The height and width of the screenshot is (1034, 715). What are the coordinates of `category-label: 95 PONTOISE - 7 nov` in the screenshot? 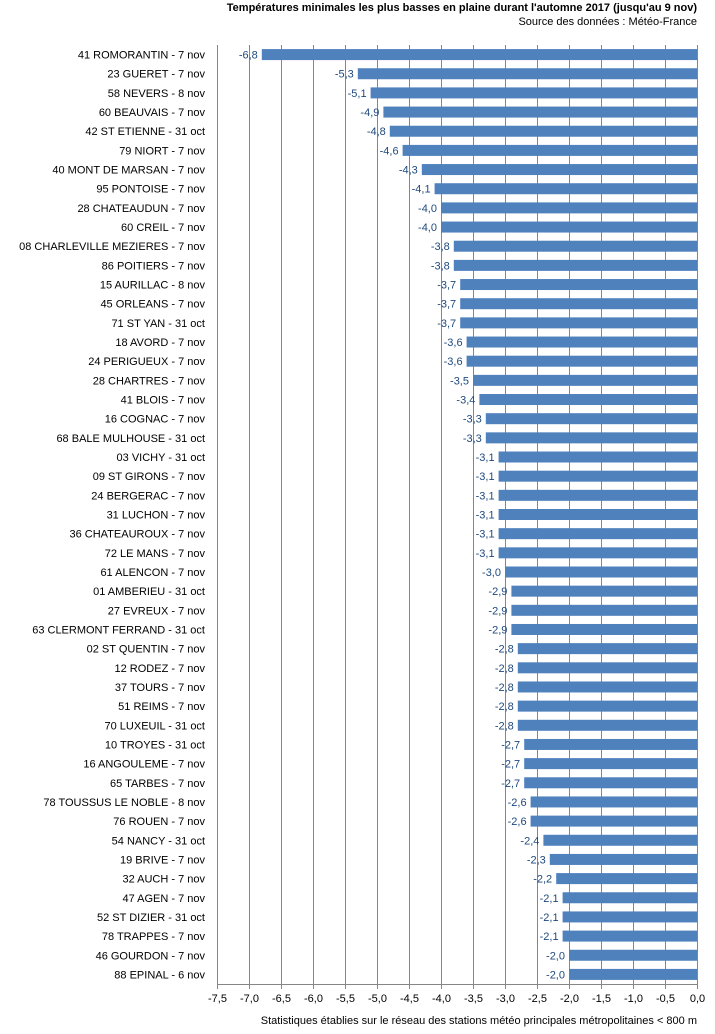 It's located at (150, 190).